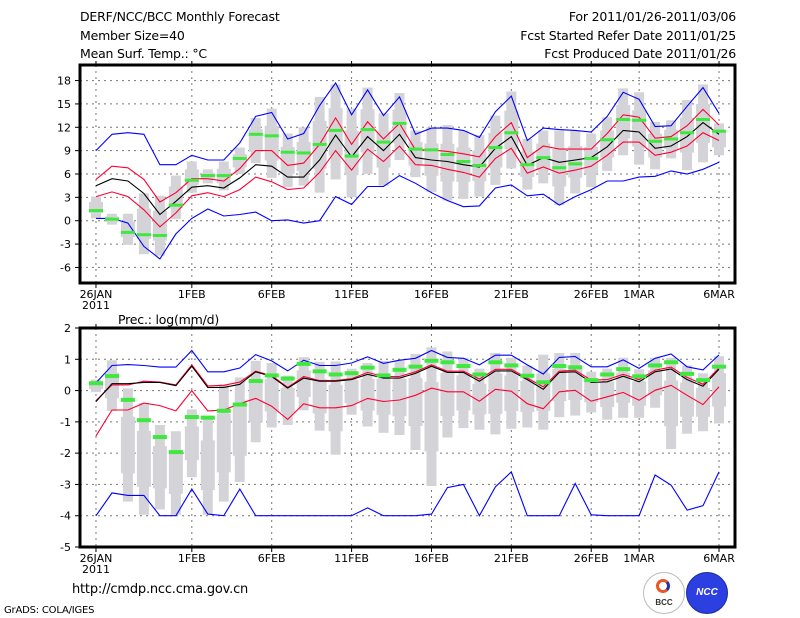 The height and width of the screenshot is (618, 800). I want to click on x-tick-year-label: 2011, so click(96, 569).